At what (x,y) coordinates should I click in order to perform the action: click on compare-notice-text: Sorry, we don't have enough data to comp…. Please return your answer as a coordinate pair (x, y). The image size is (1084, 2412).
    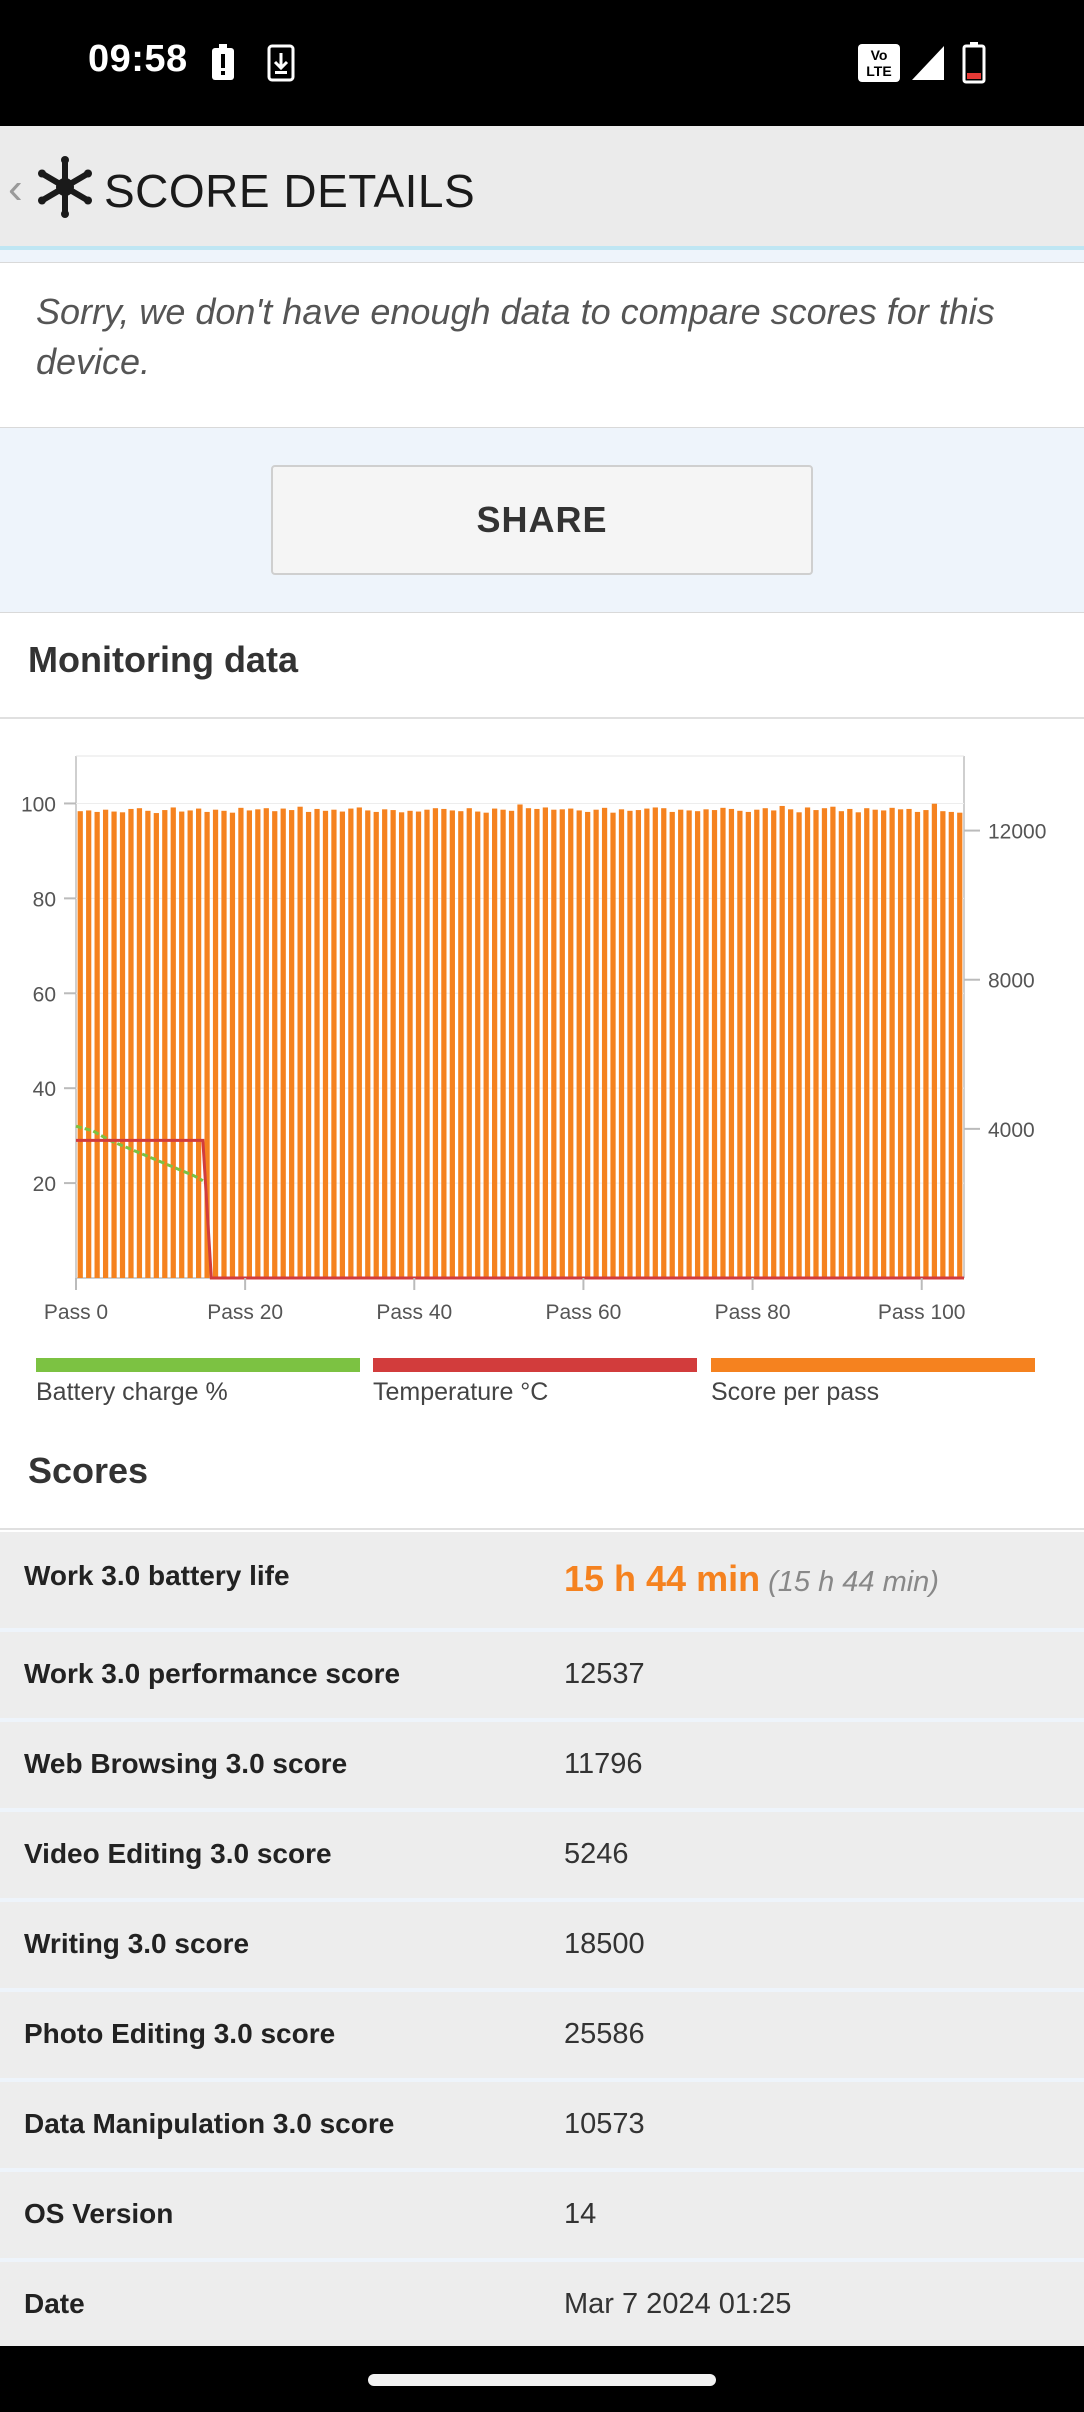
    Looking at the image, I should click on (515, 336).